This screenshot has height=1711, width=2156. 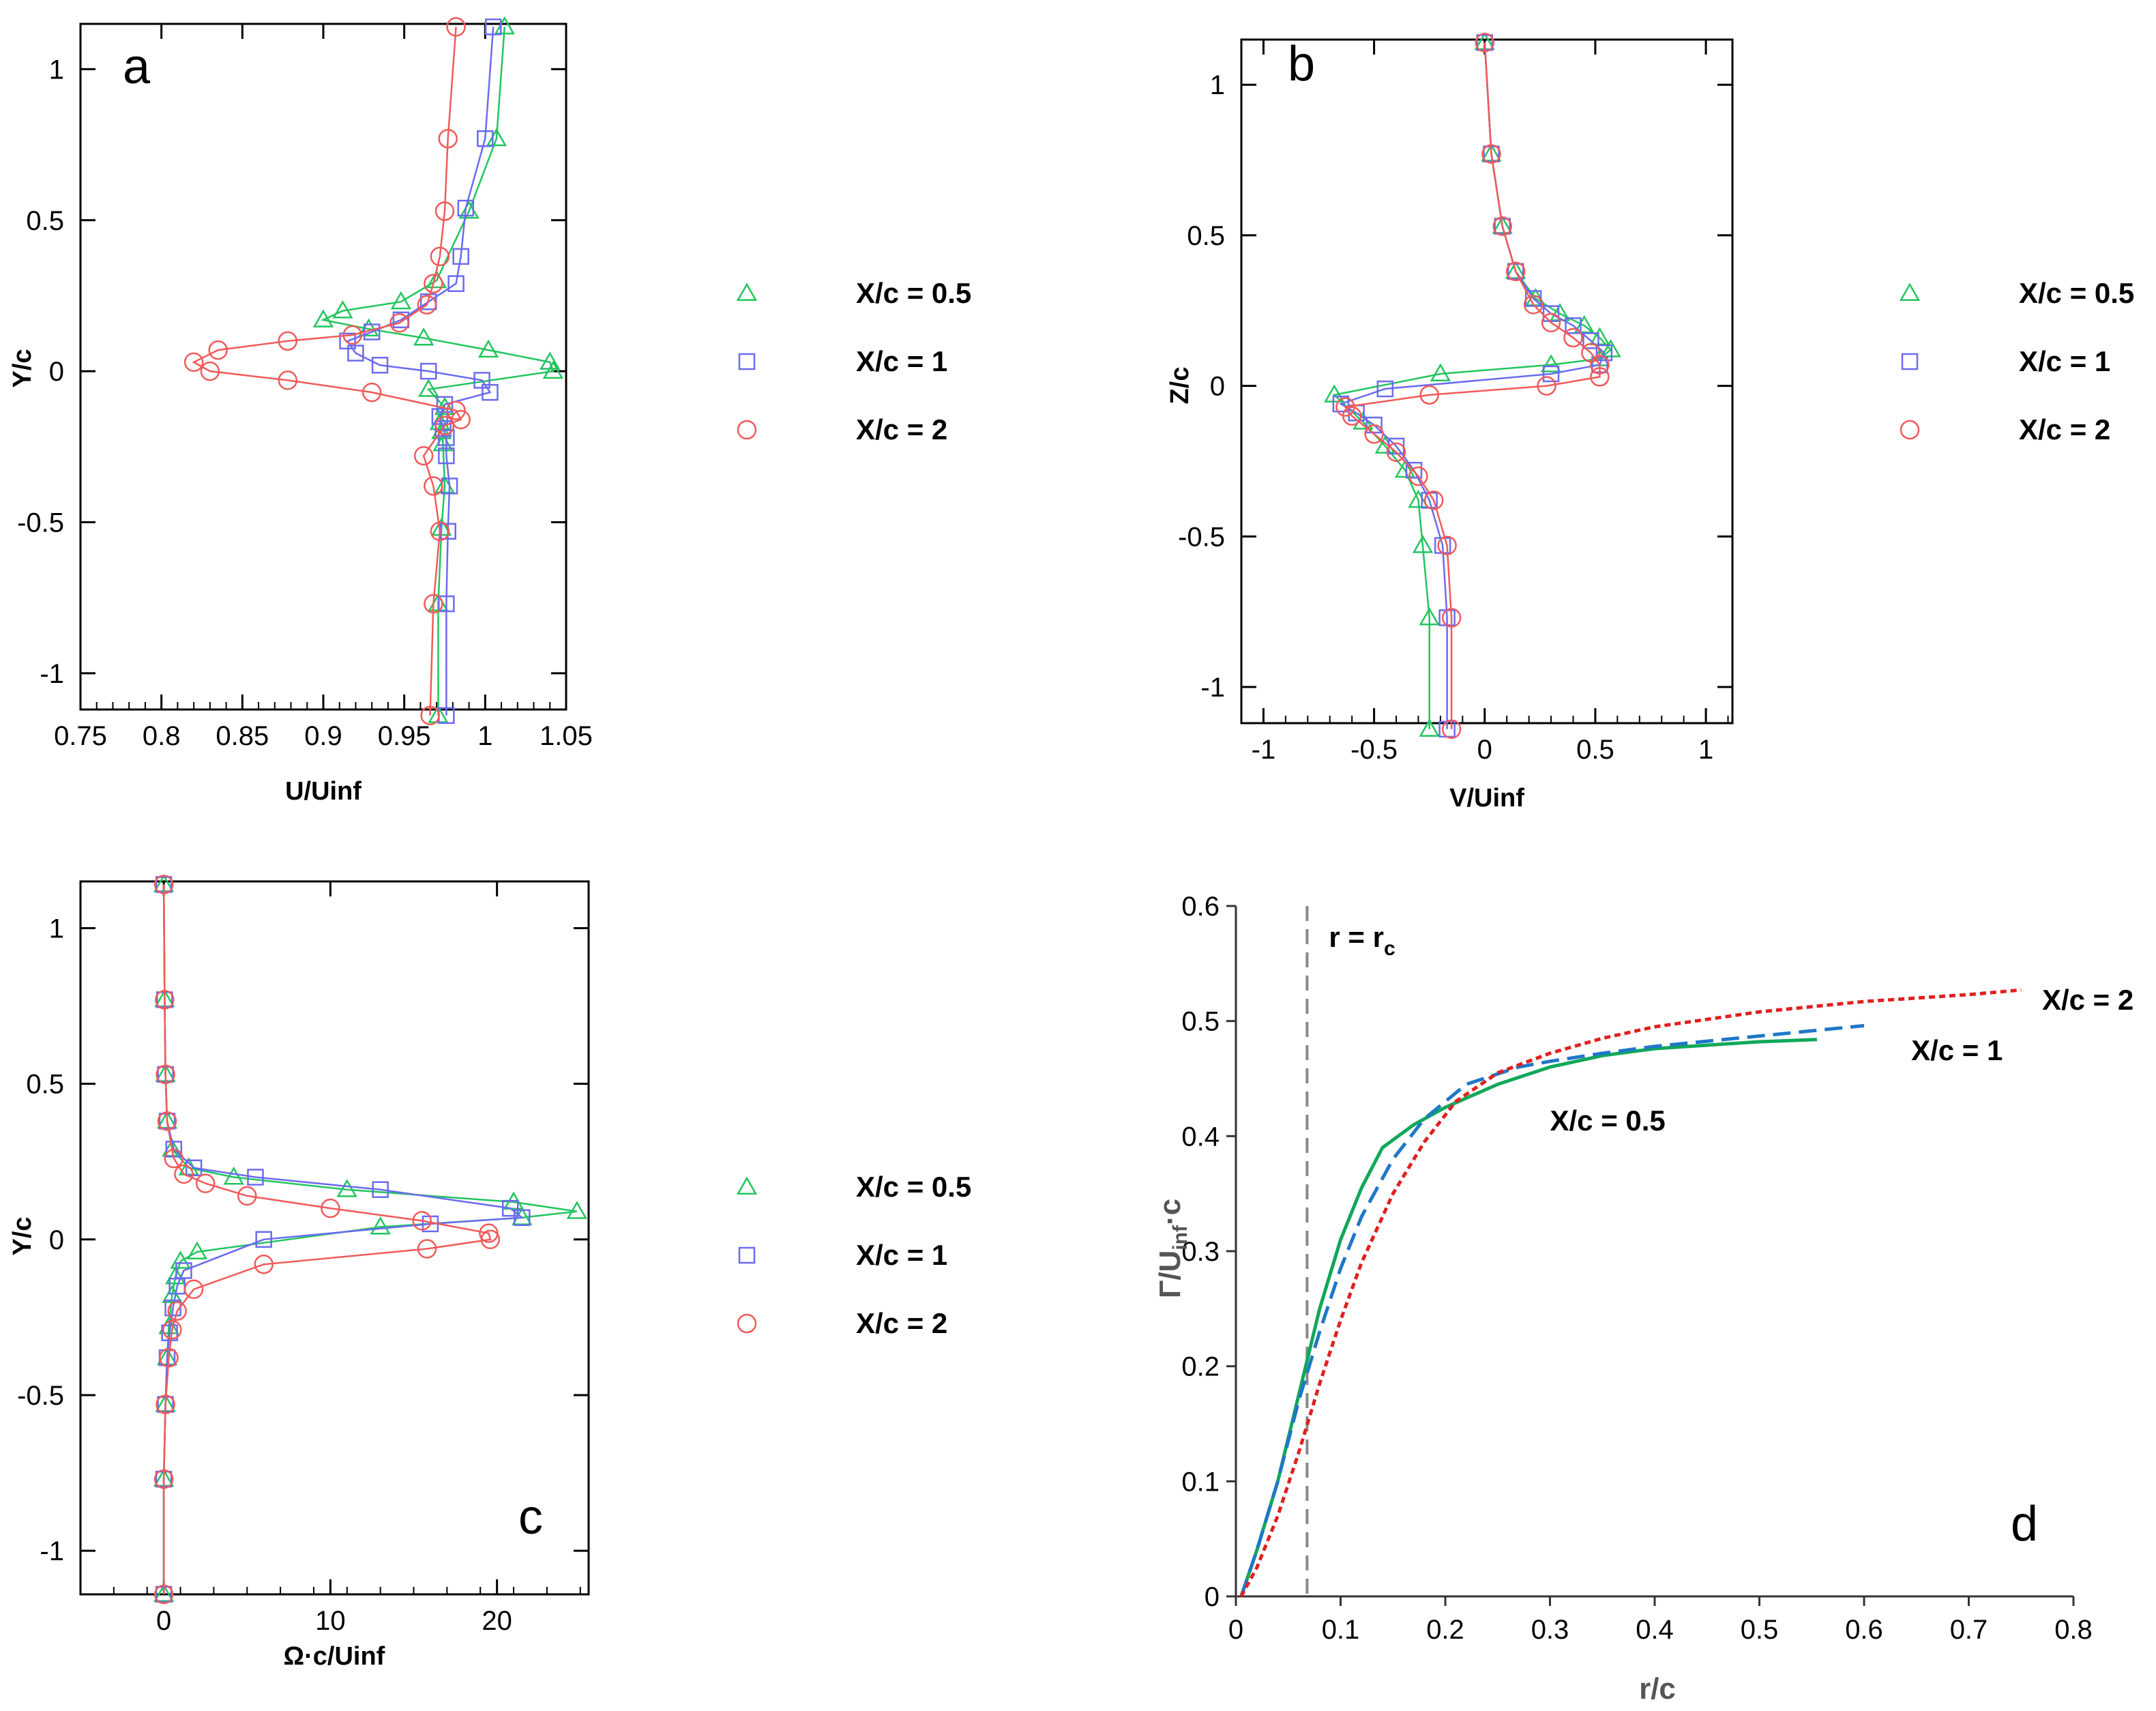 What do you see at coordinates (1957, 1050) in the screenshot?
I see `curve-label: X/c = 1` at bounding box center [1957, 1050].